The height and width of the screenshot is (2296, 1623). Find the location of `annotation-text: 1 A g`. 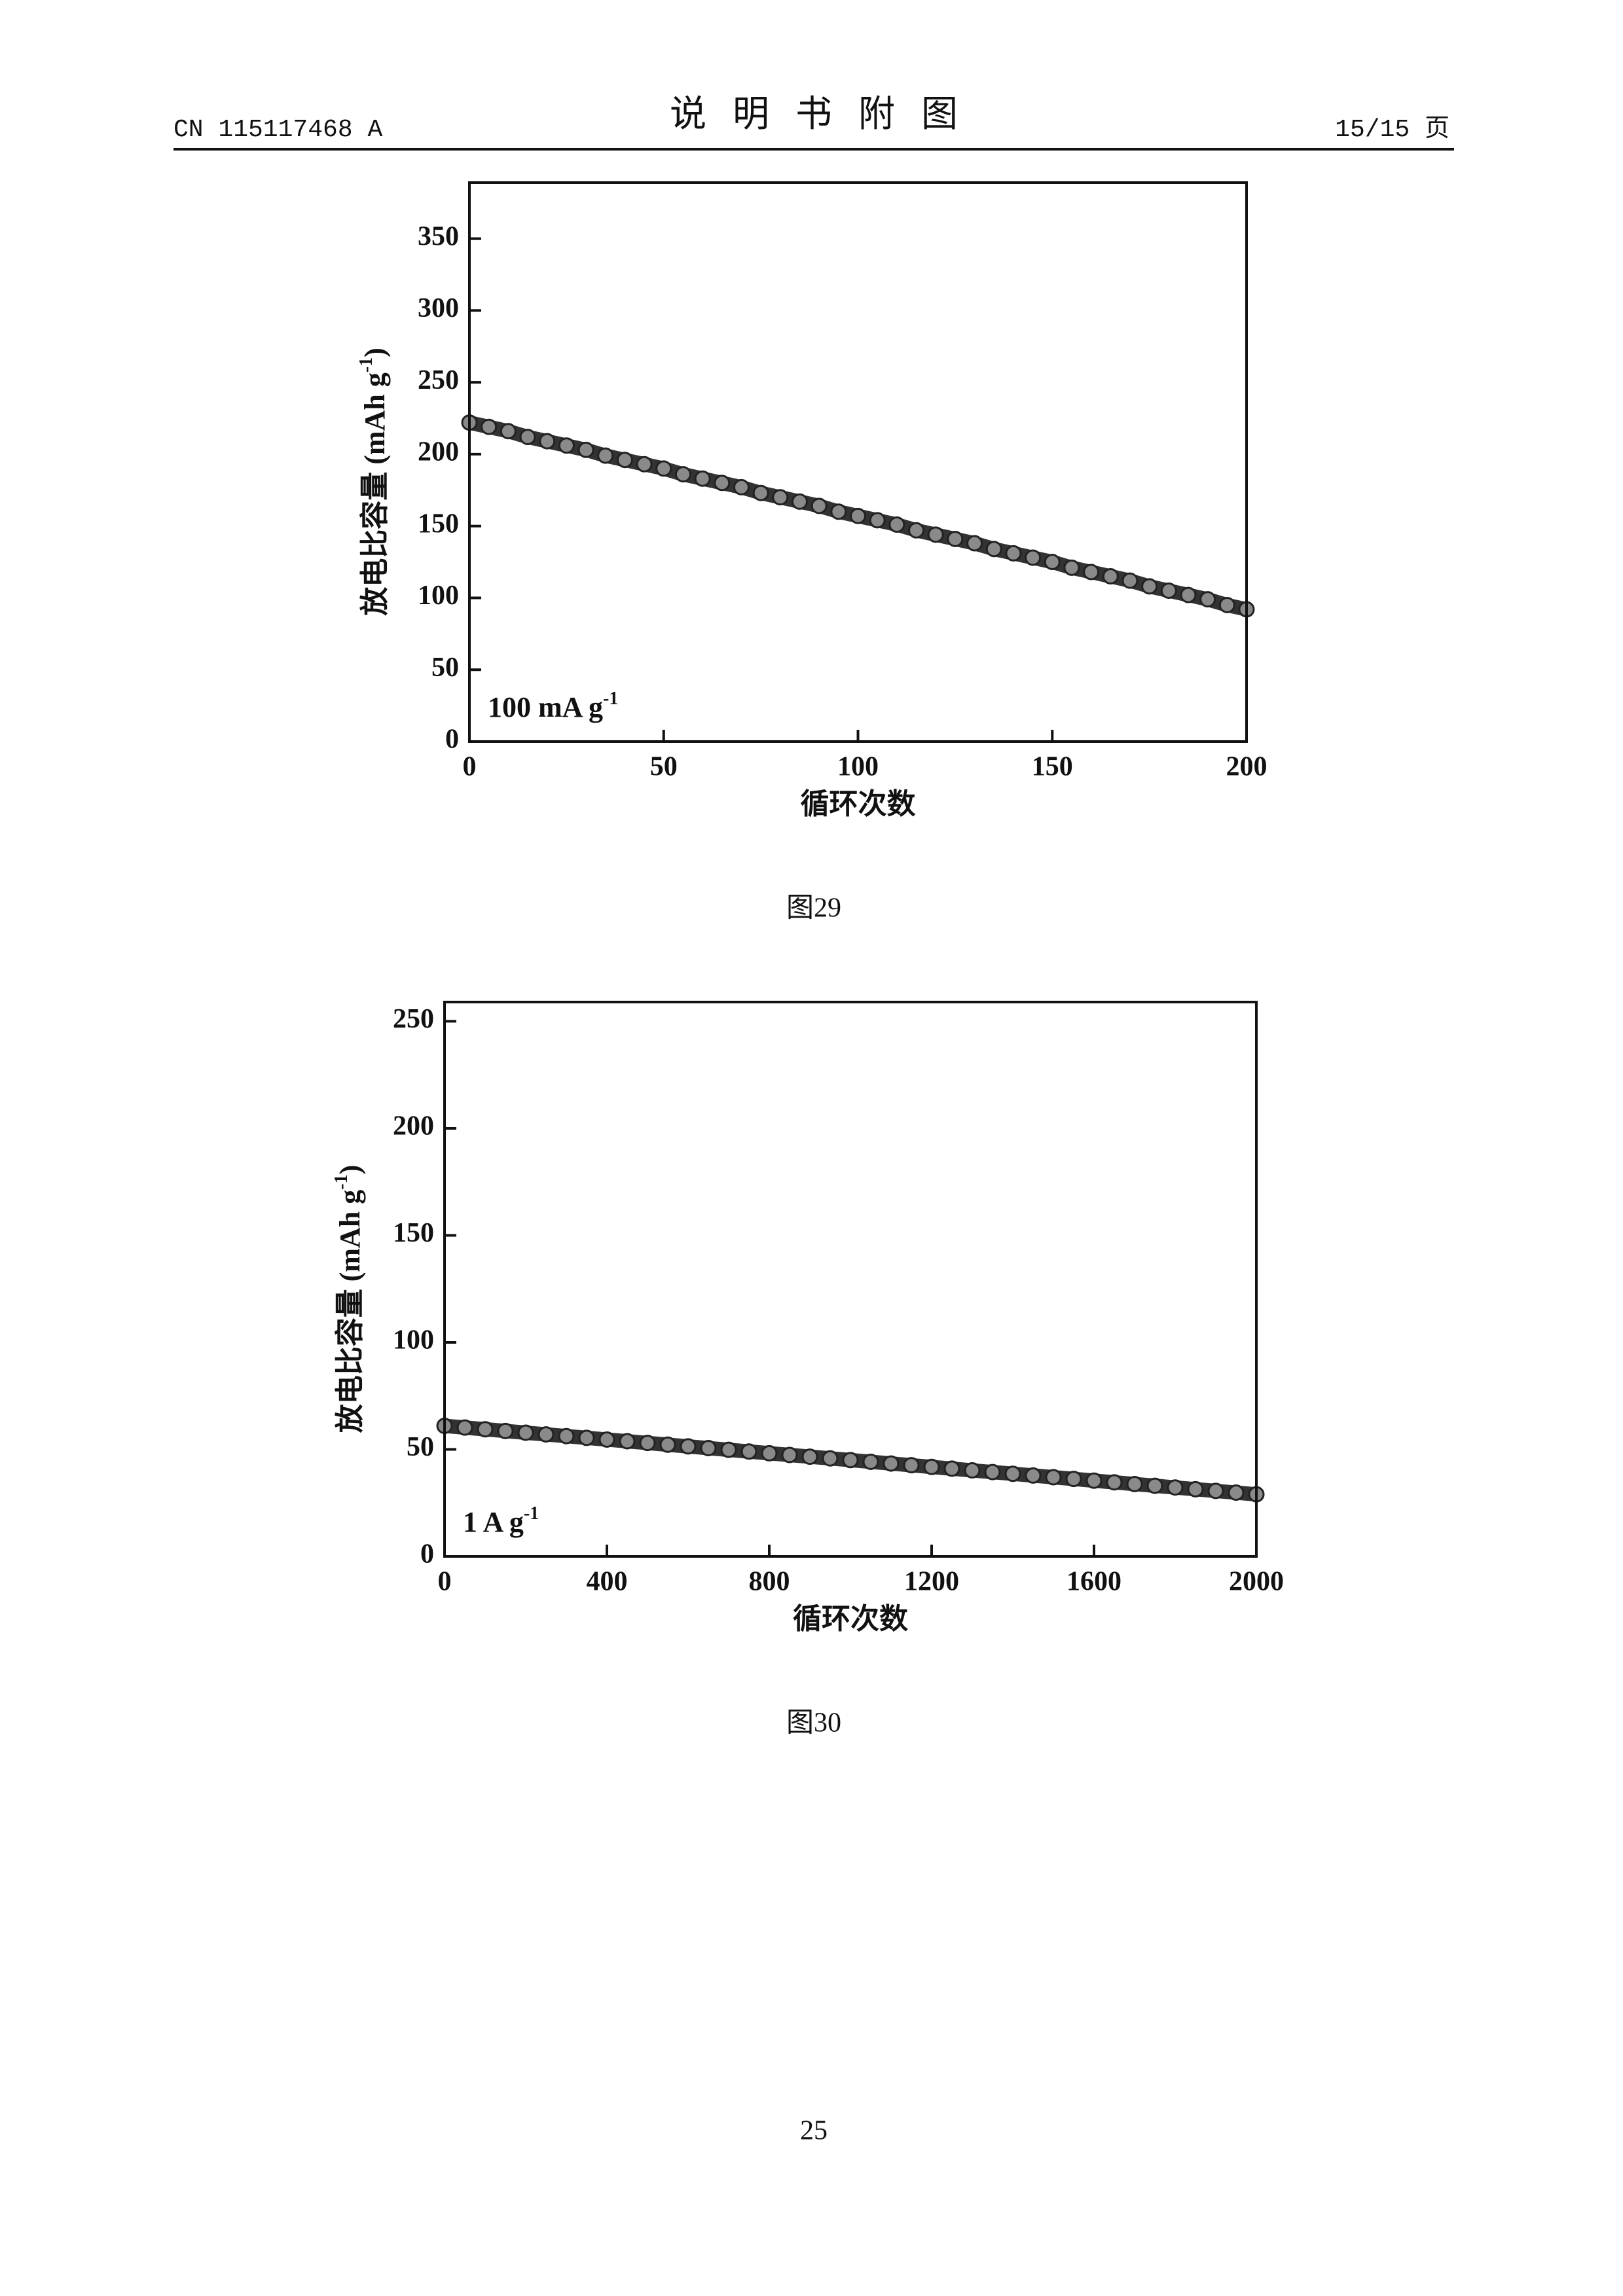

annotation-text: 1 A g is located at coordinates (493, 1522).